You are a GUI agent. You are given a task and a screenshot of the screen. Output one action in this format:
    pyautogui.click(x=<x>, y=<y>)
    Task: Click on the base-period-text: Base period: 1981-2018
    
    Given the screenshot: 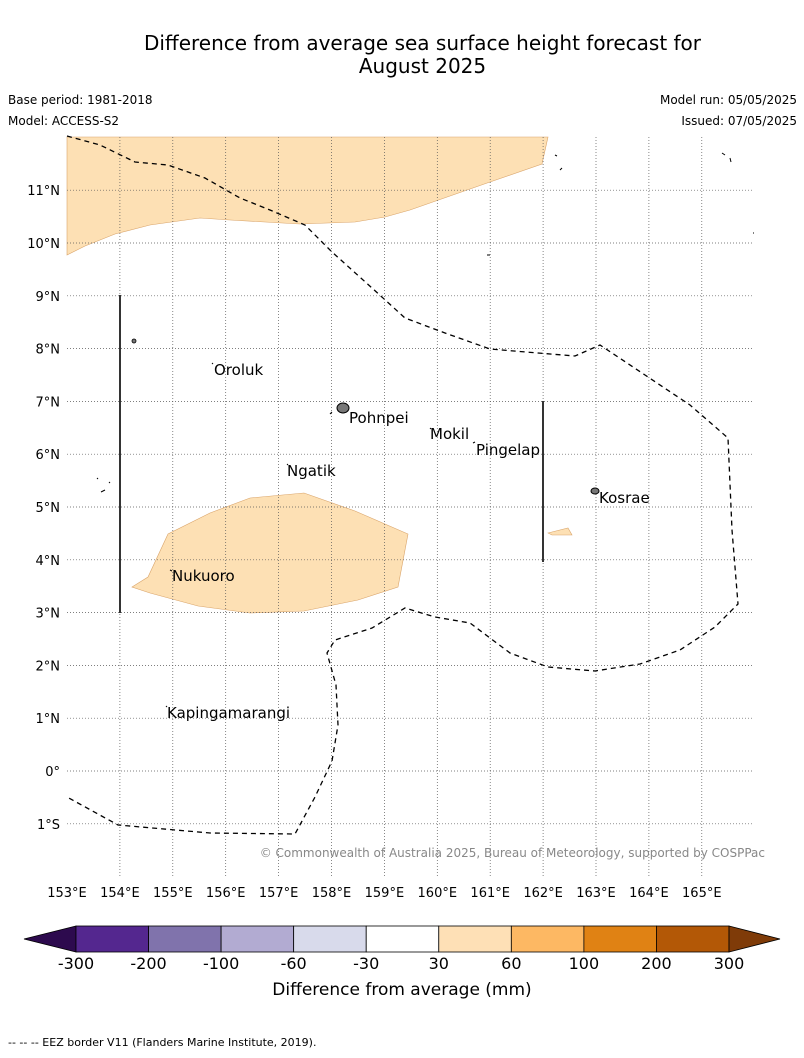 What is the action you would take?
    pyautogui.click(x=80, y=100)
    